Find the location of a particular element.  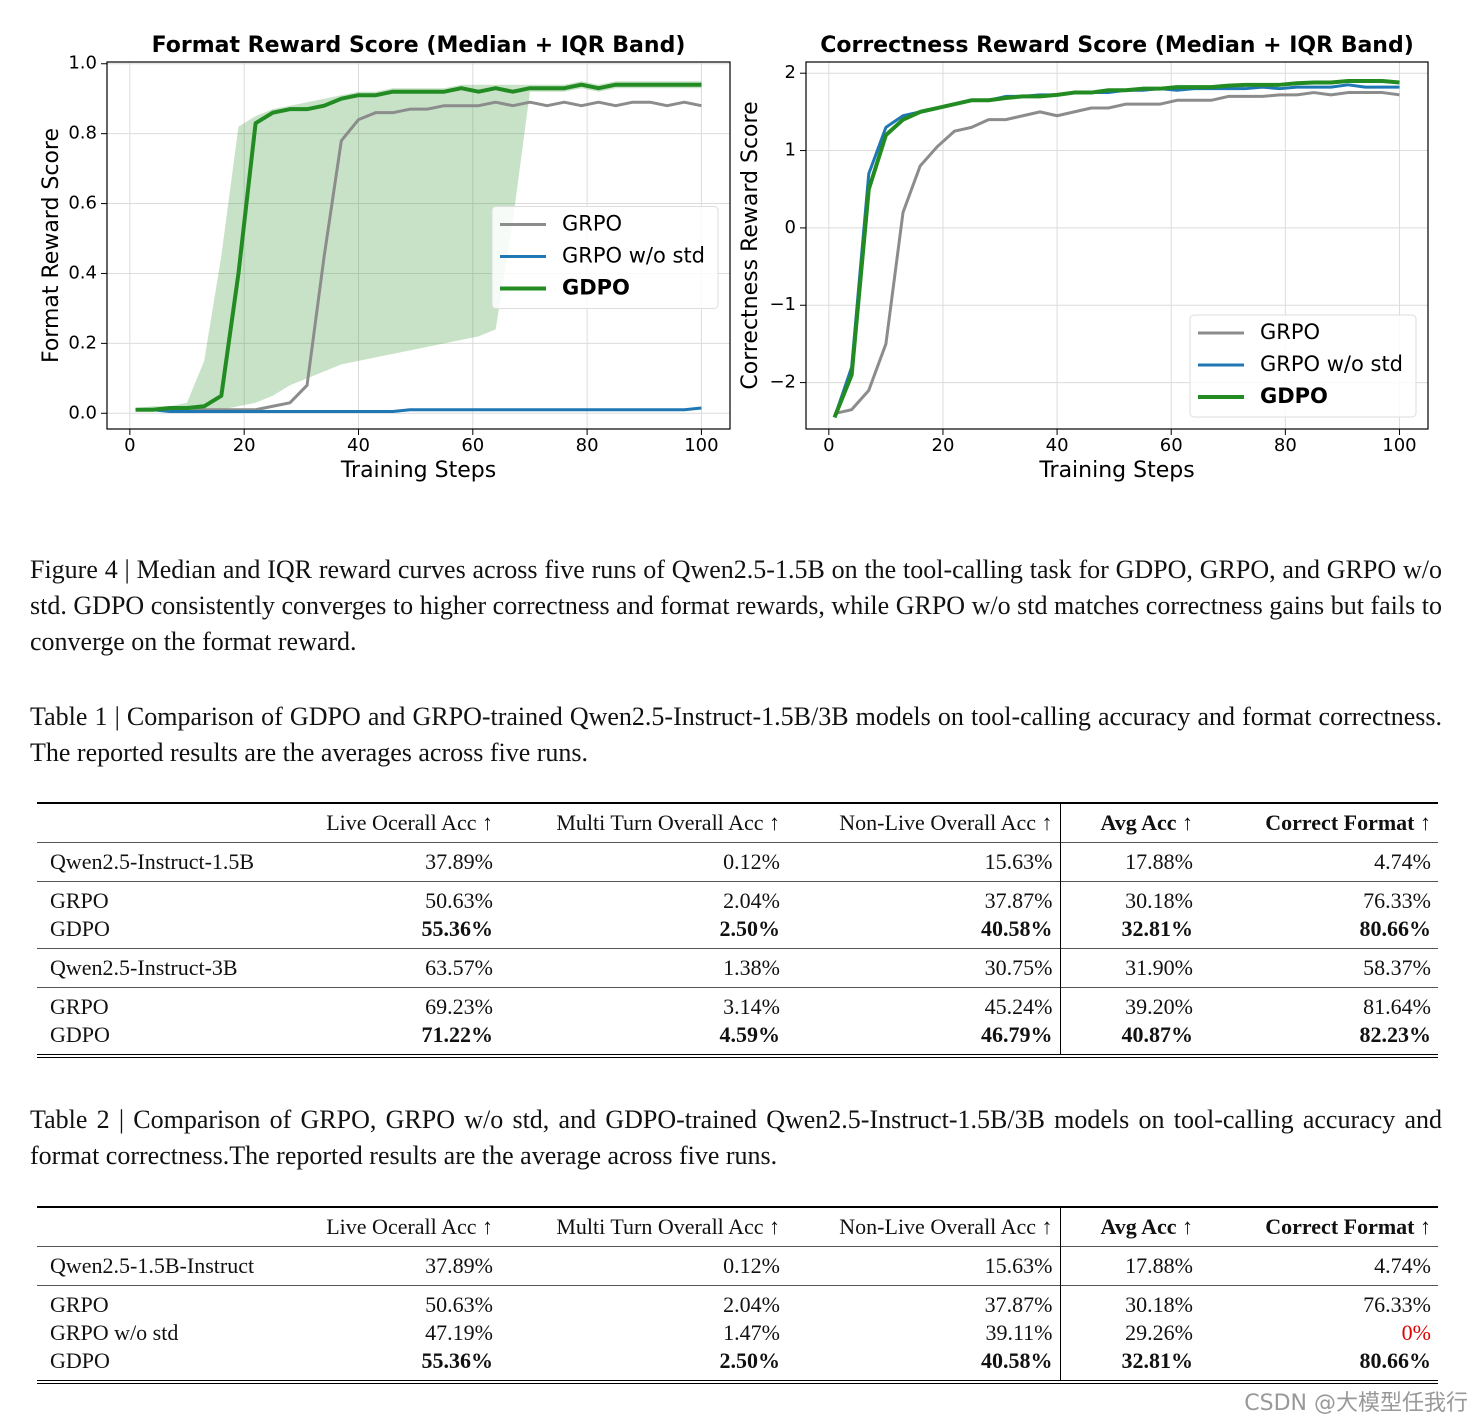

header-cell is located at coordinates (164, 823).